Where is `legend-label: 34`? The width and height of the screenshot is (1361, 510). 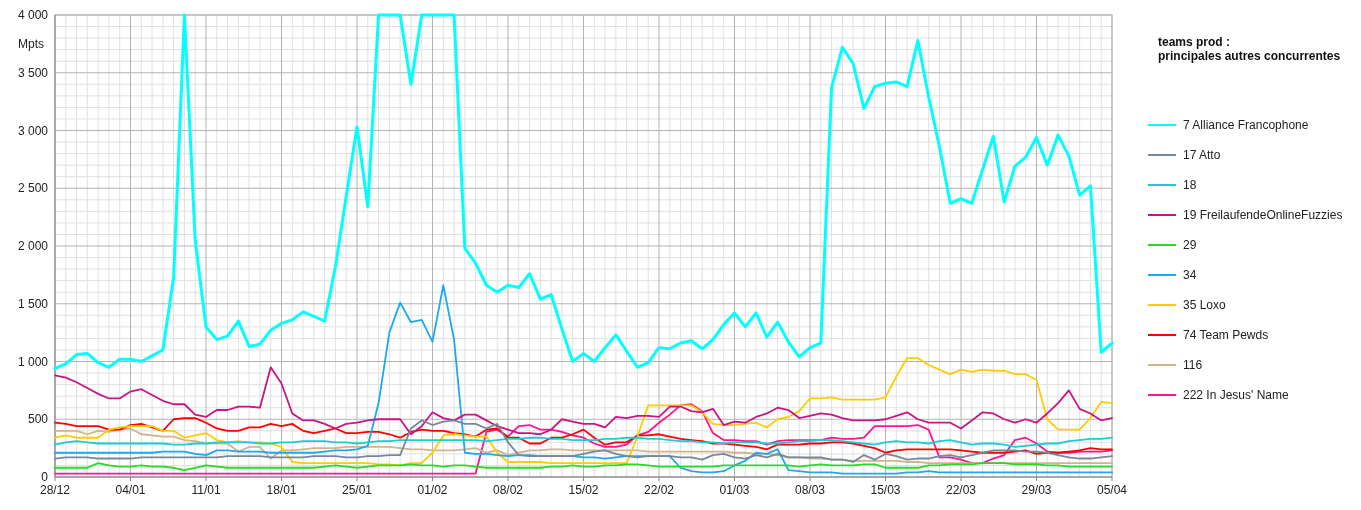 legend-label: 34 is located at coordinates (1190, 275).